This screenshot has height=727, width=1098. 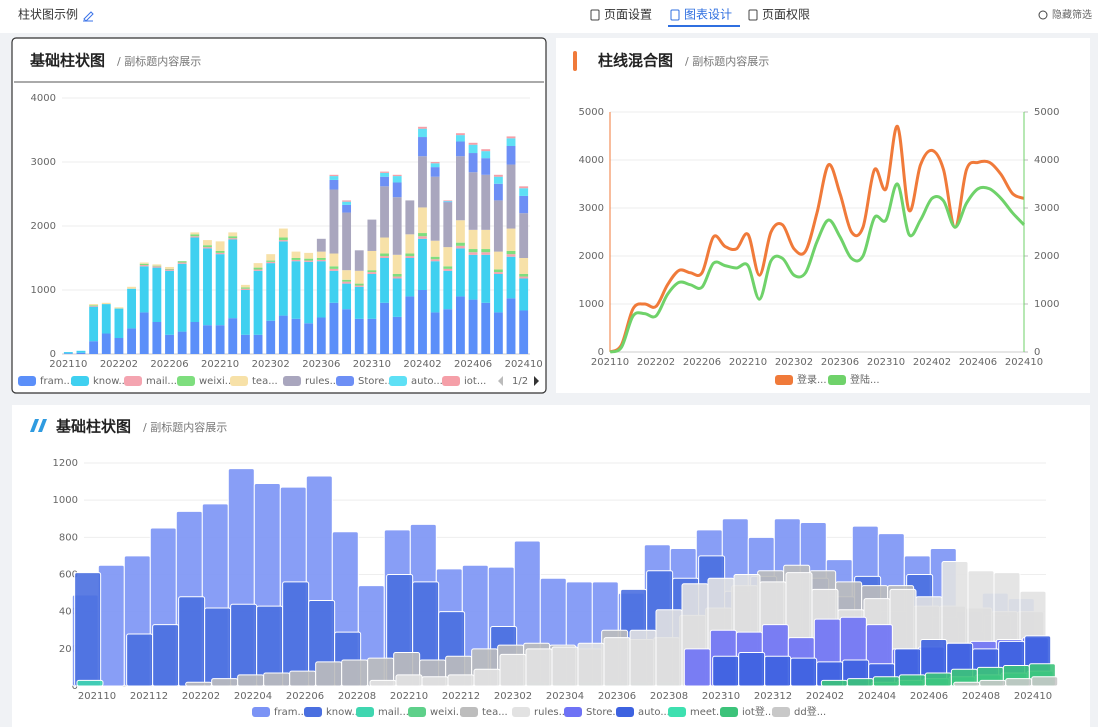 What do you see at coordinates (978, 362) in the screenshot?
I see `x-tick-label: 202406` at bounding box center [978, 362].